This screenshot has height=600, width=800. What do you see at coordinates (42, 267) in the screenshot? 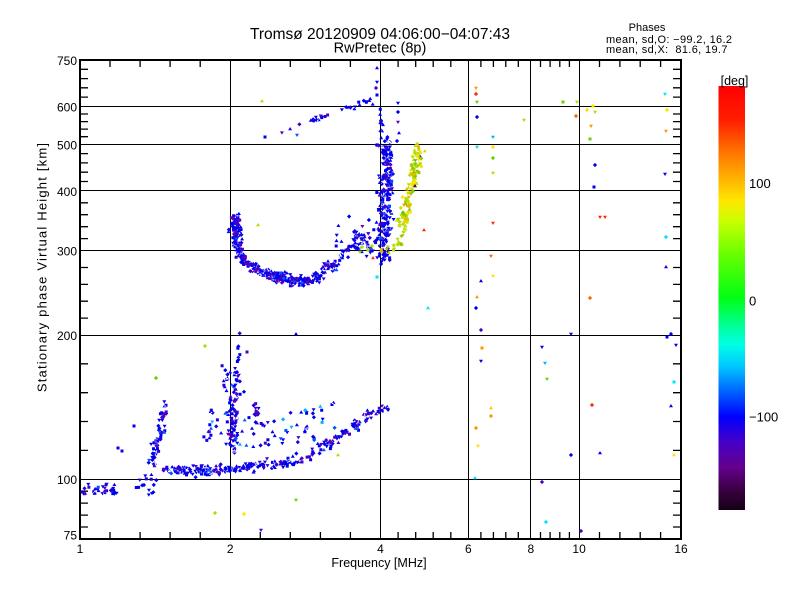
I see `svg-text:Stationary phase Virtual Heigh: Stationary phase Virtual Height [km]` at bounding box center [42, 267].